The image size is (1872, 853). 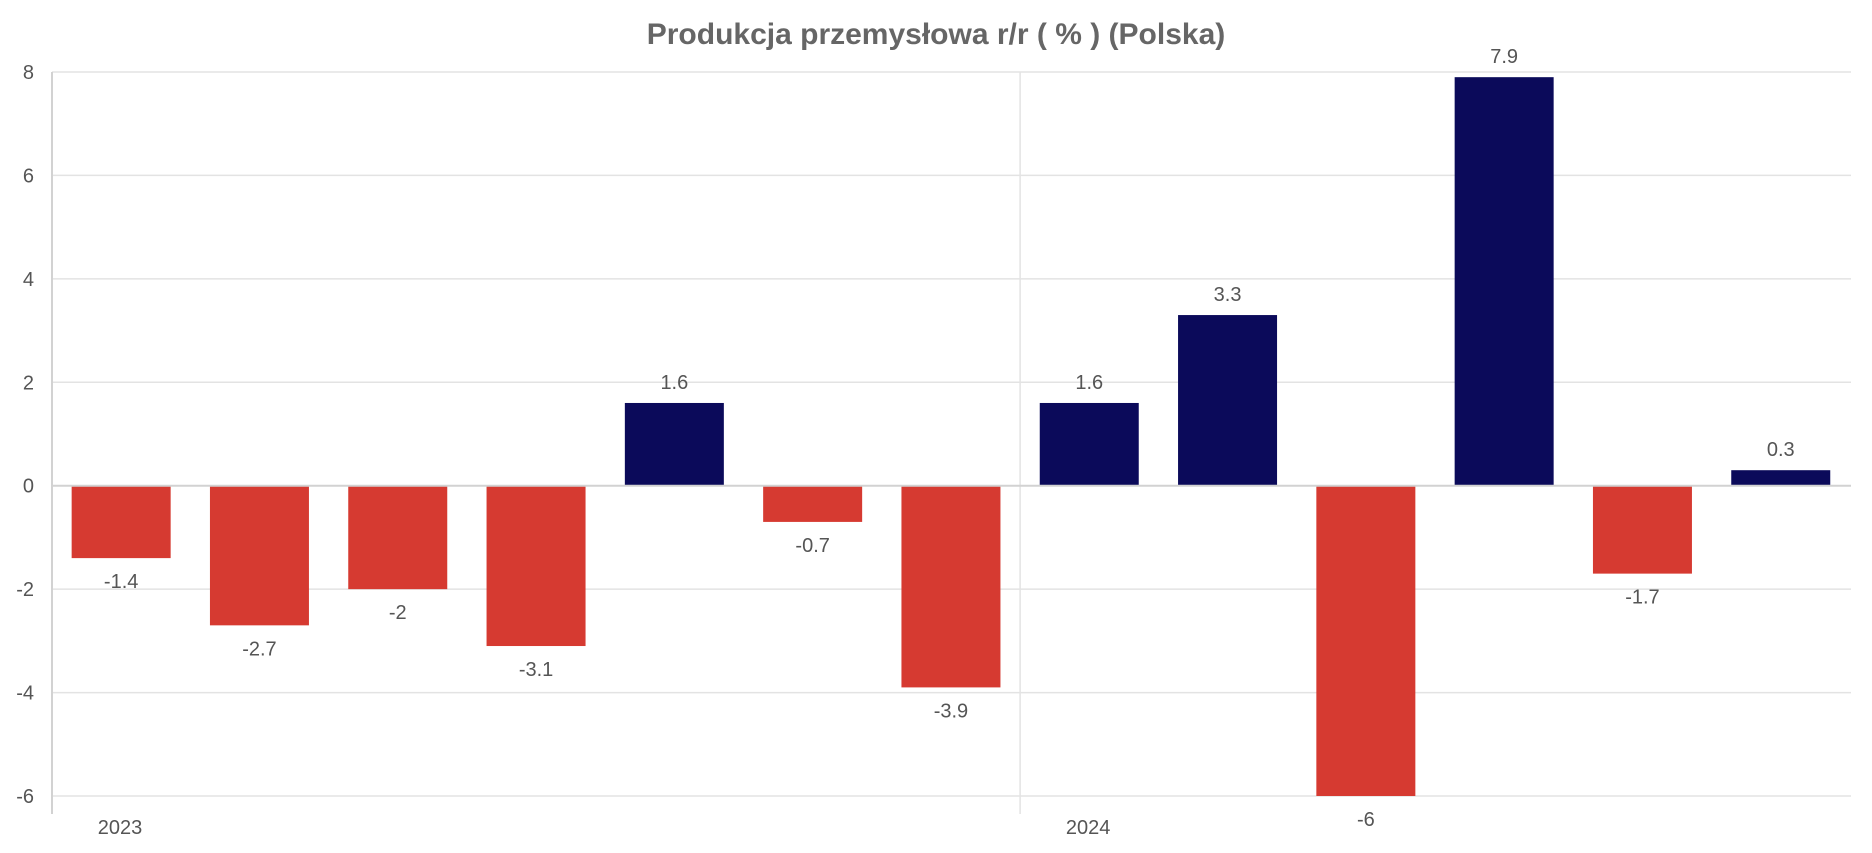 I want to click on x-year-label: 2024, so click(x=1088, y=828).